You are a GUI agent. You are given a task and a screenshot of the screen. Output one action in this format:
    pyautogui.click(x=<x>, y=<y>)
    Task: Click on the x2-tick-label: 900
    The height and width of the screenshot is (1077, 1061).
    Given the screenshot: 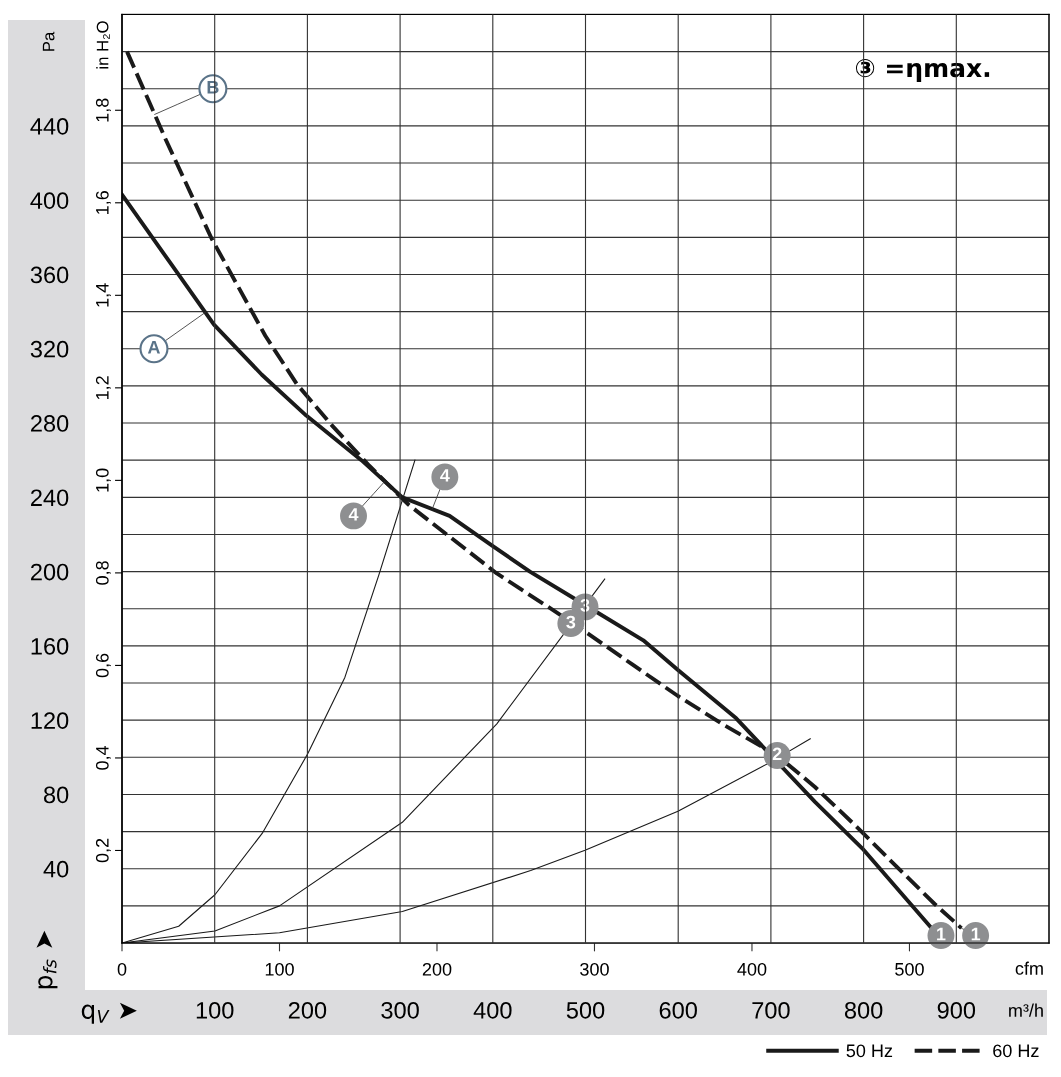 What is the action you would take?
    pyautogui.click(x=956, y=1010)
    